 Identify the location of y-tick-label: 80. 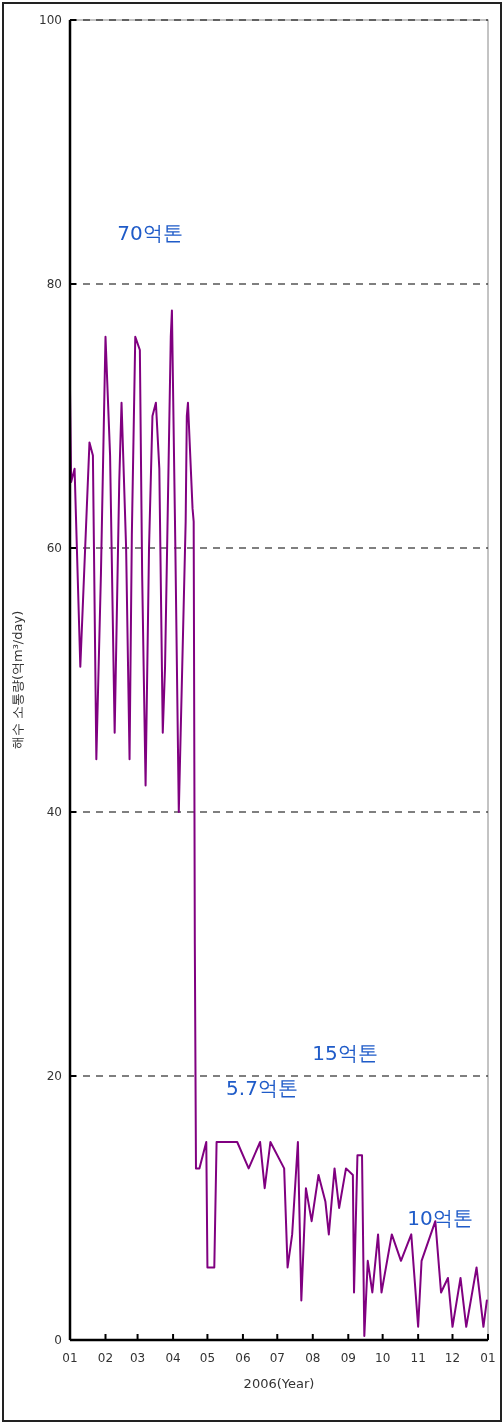
(54, 284).